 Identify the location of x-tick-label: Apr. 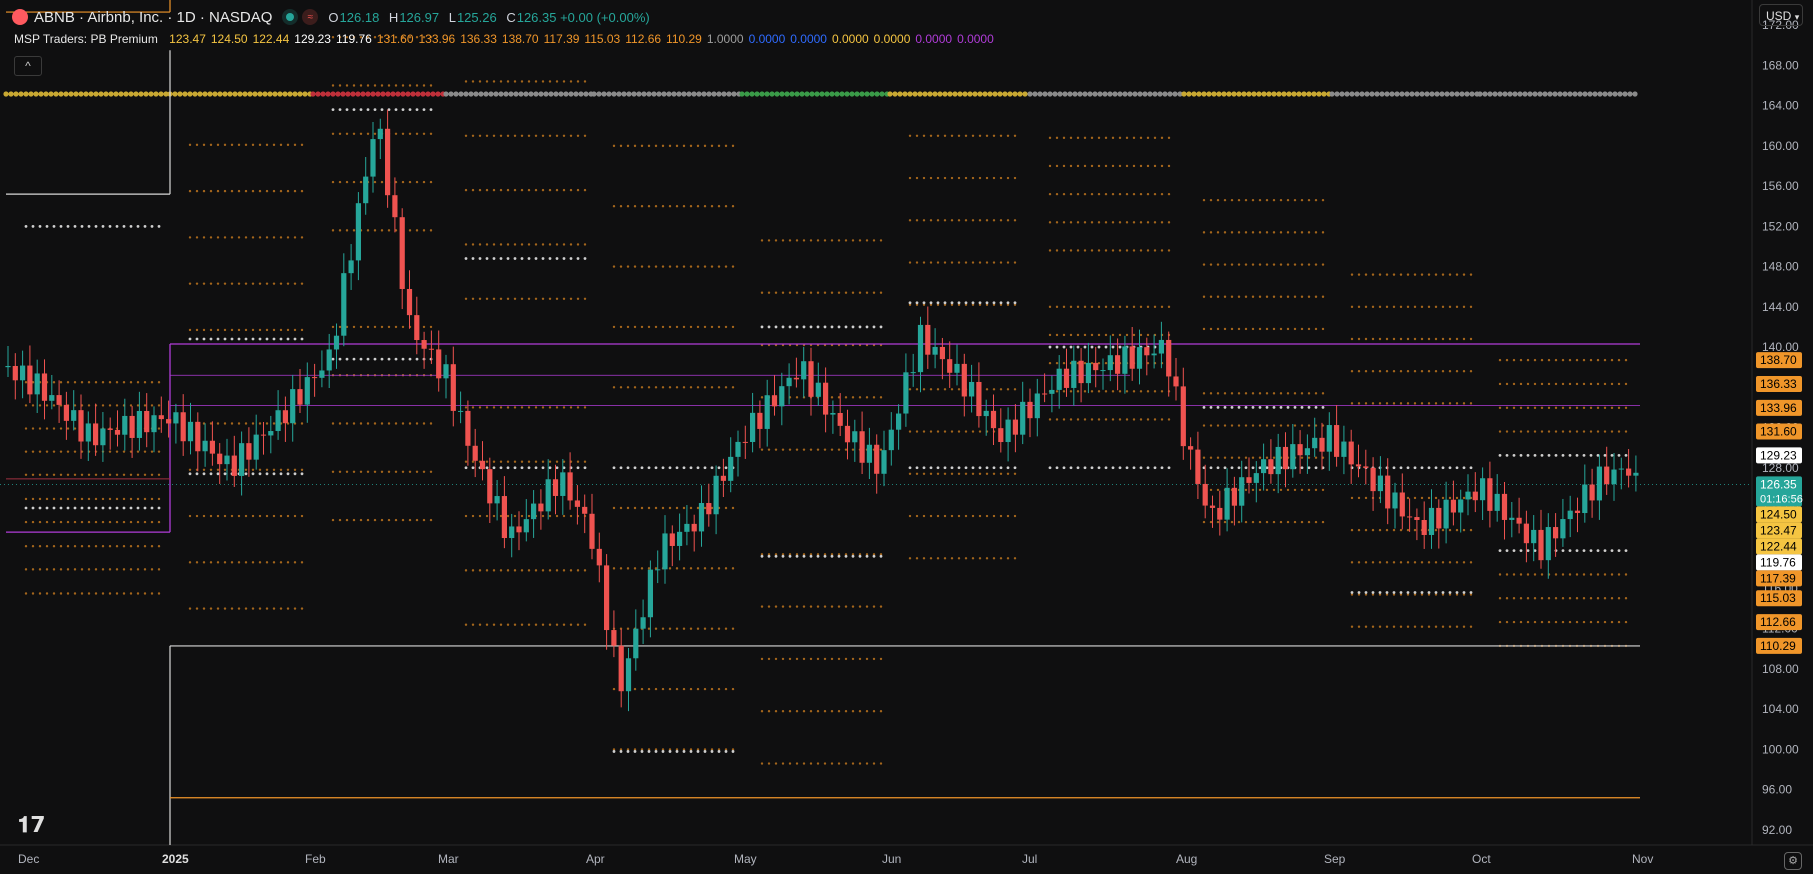
(595, 859).